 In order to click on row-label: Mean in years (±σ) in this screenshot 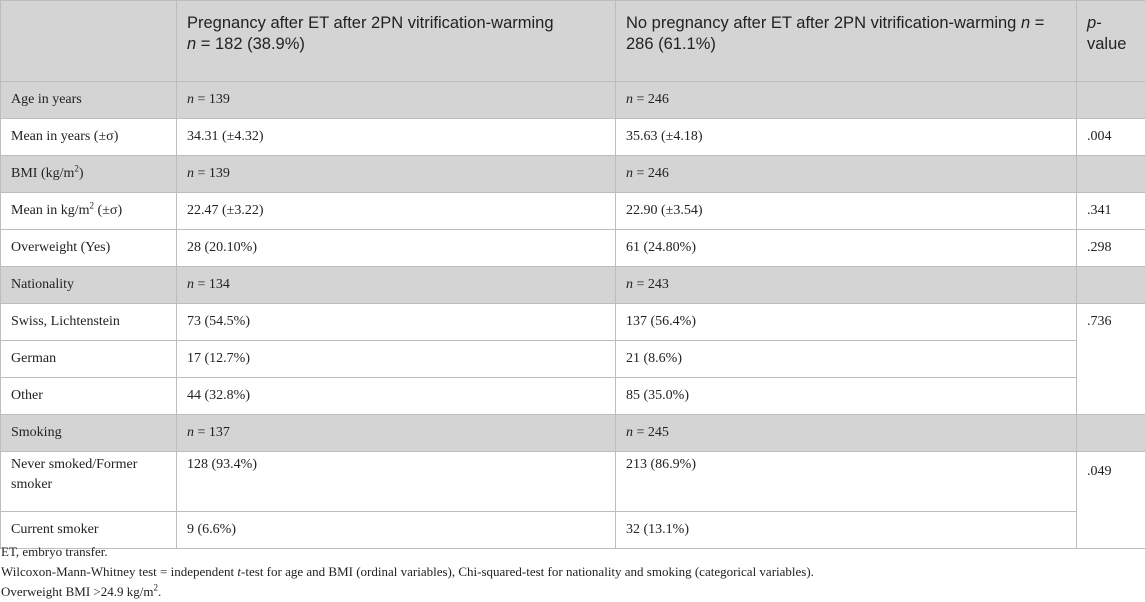, I will do `click(88, 137)`.